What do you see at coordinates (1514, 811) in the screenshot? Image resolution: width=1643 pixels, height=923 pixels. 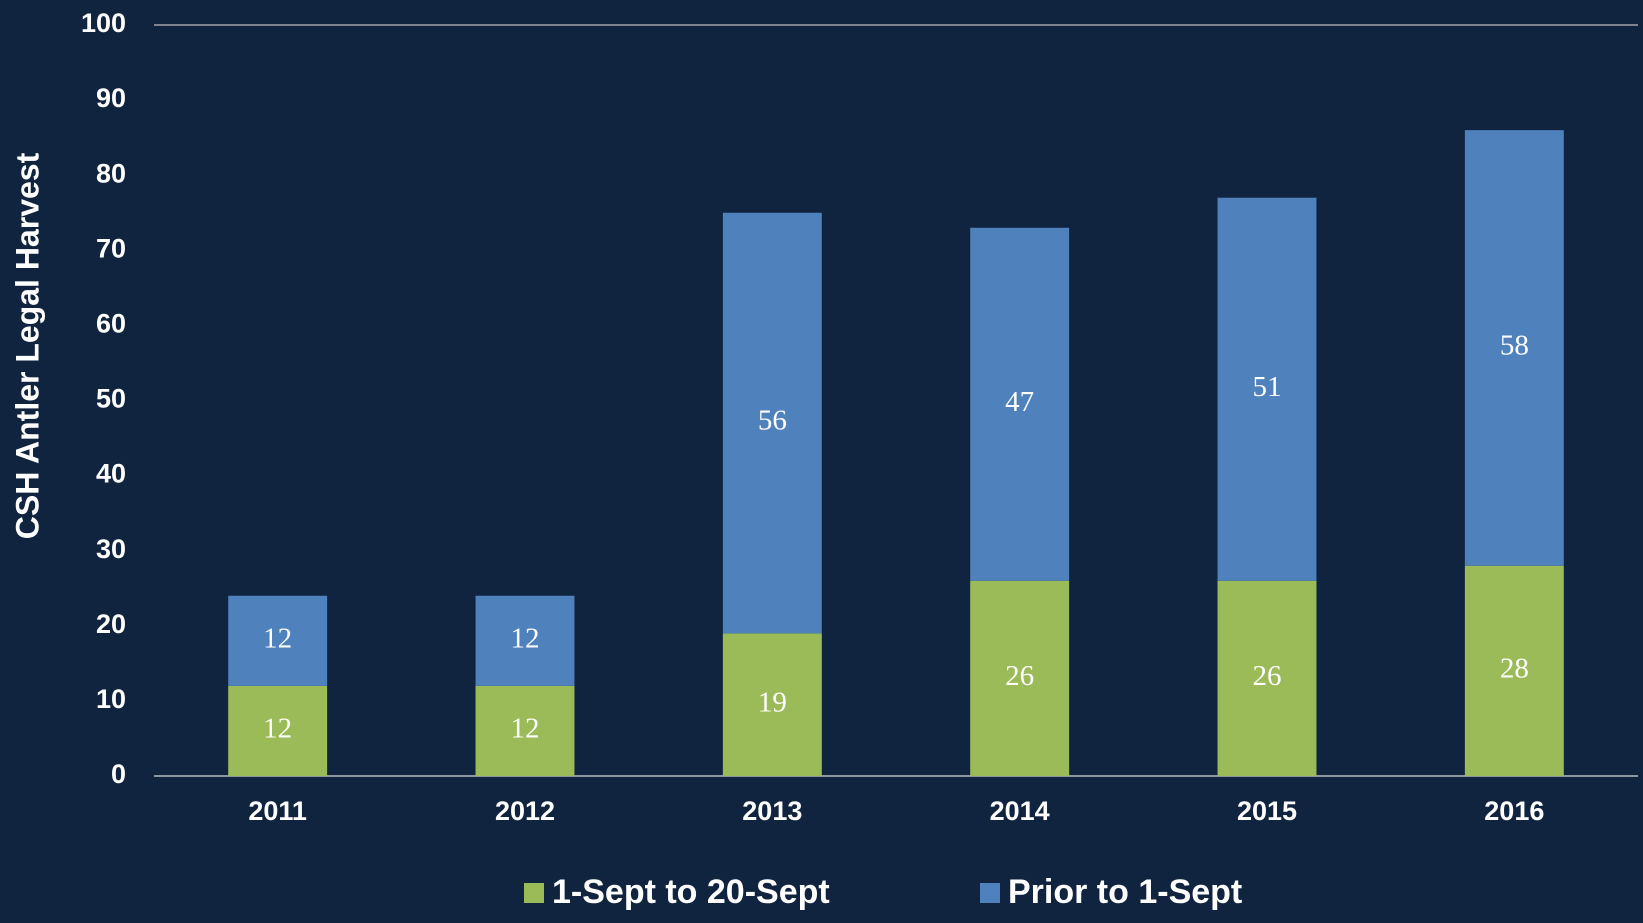 I see `x-tick-label: 2016` at bounding box center [1514, 811].